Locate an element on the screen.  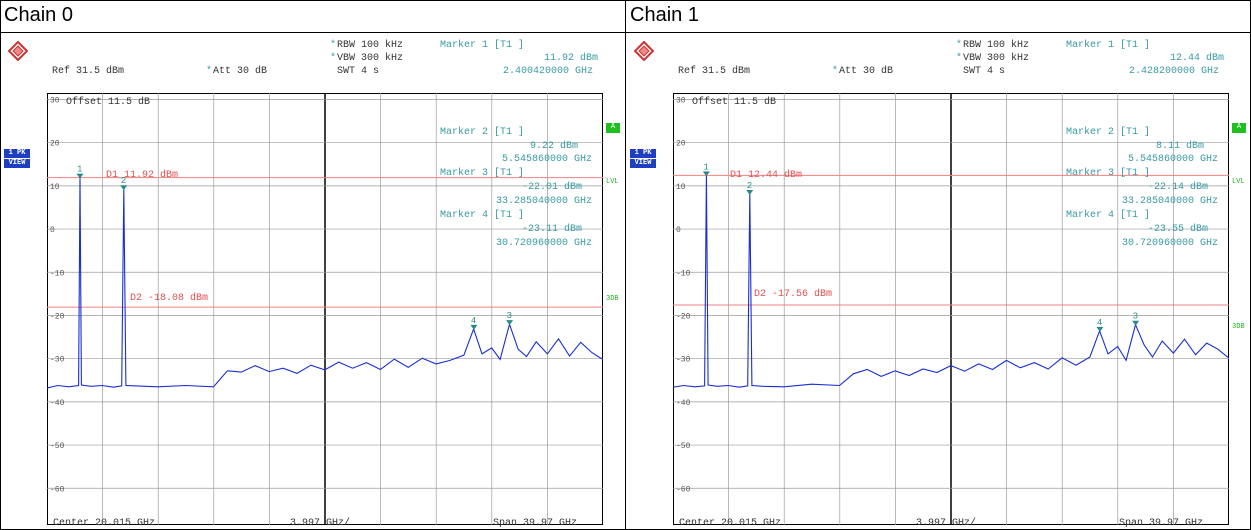
marker2-level: 9.22 dBm is located at coordinates (554, 146).